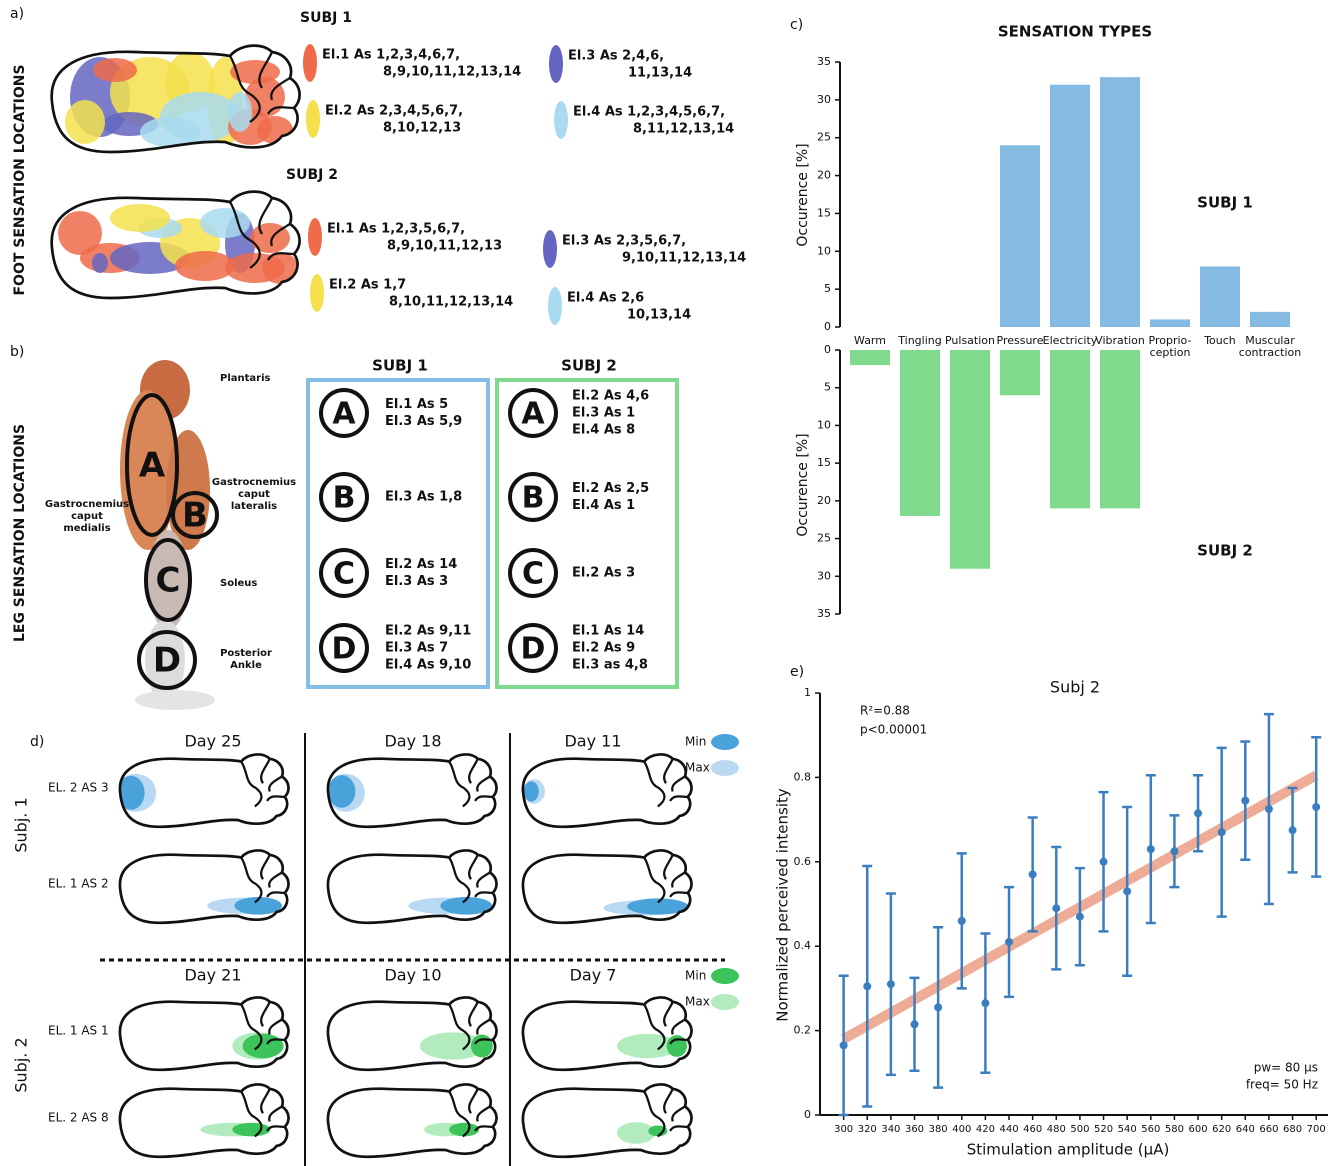  What do you see at coordinates (827, 288) in the screenshot?
I see `y-tick-label: 5` at bounding box center [827, 288].